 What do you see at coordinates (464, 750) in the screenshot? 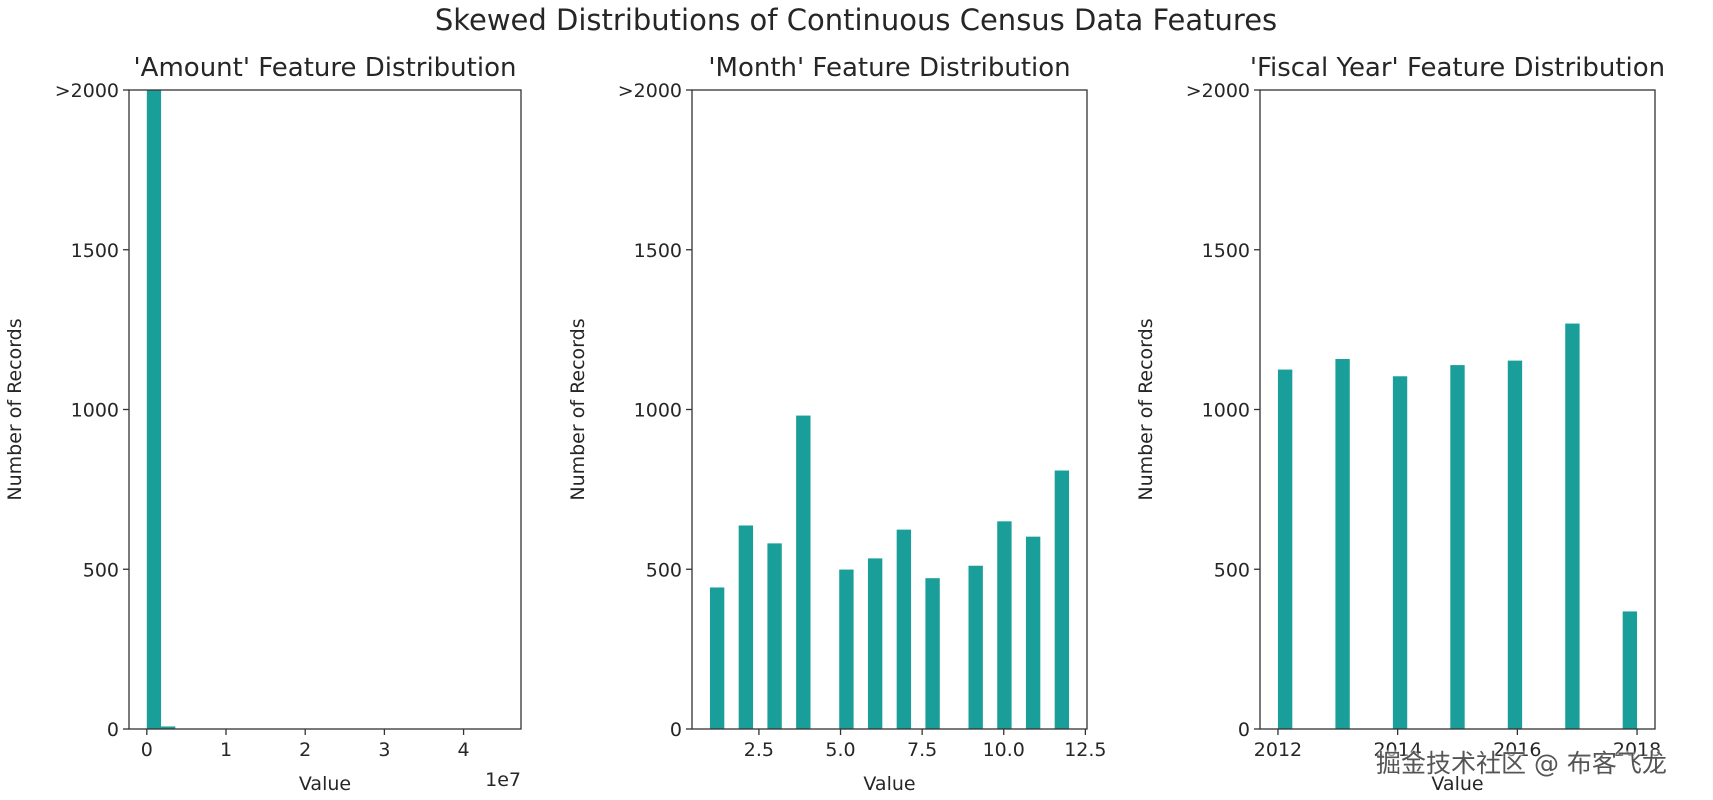
I see `x-tick-label: 4` at bounding box center [464, 750].